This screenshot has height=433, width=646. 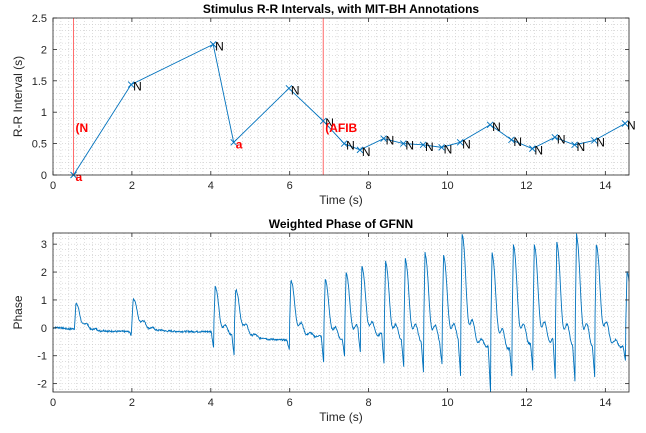 I want to click on y-tick-label: 2.5, so click(x=39, y=19).